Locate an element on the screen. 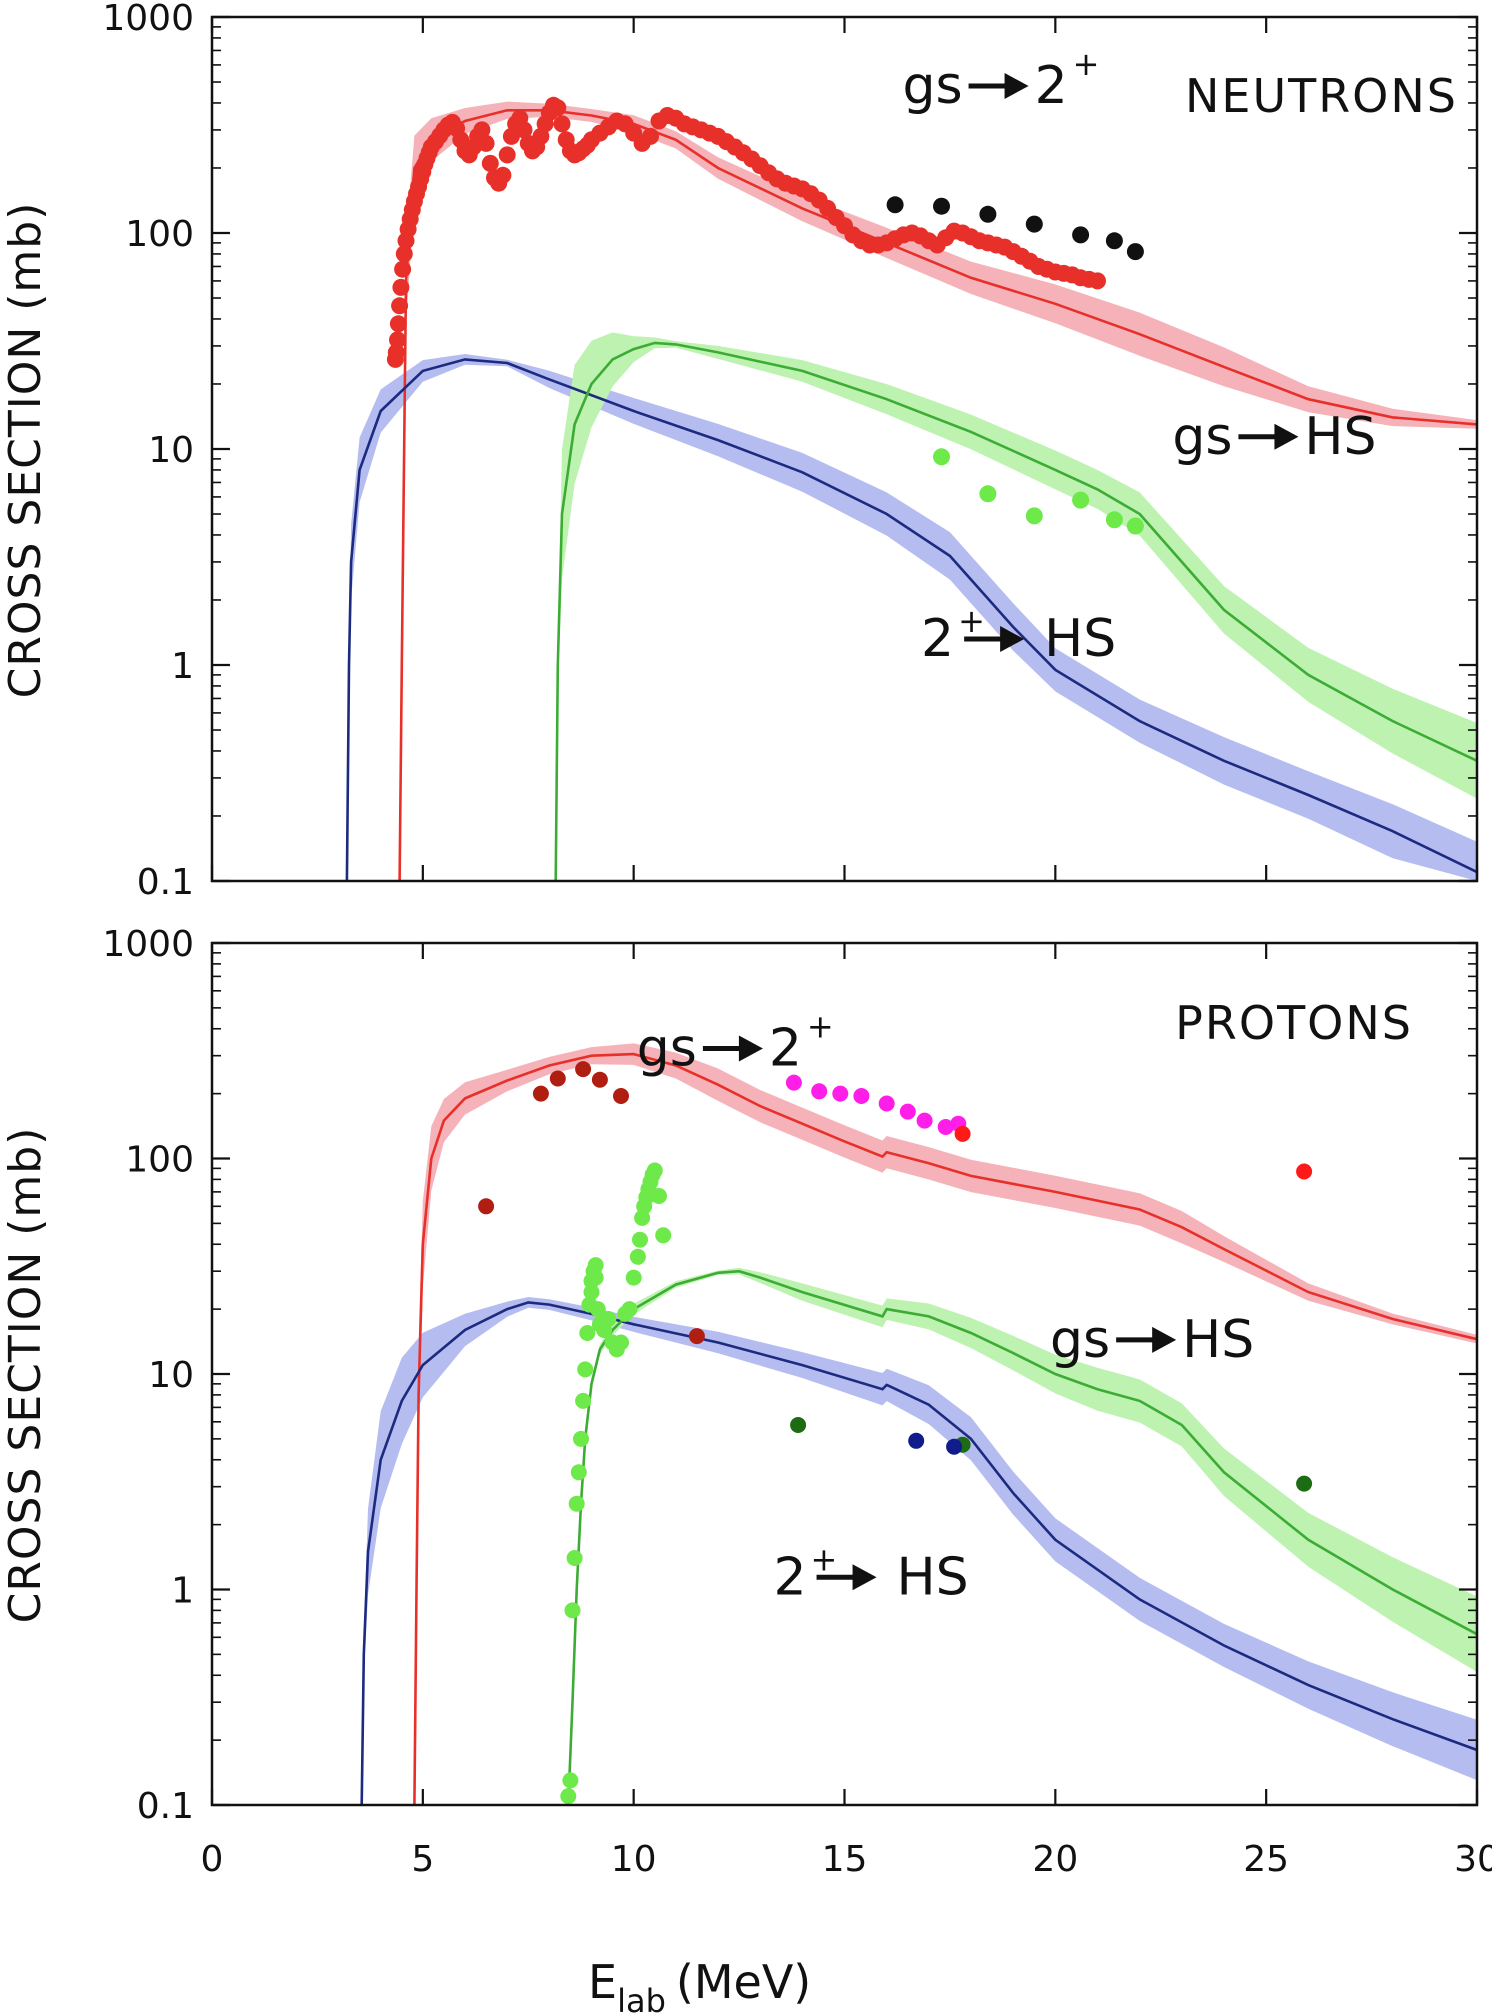  neutrons-annotation-2: 2 + HS is located at coordinates (1018, 635).